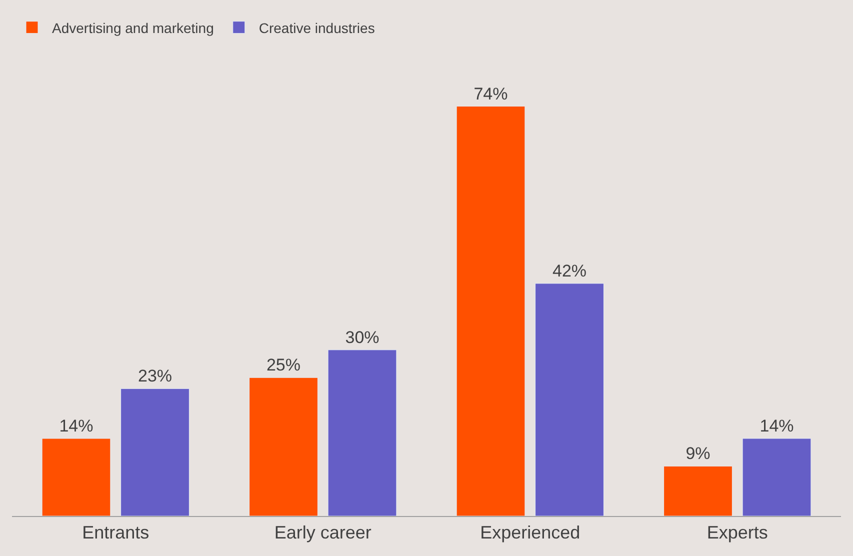 Image resolution: width=853 pixels, height=556 pixels. Describe the element at coordinates (569, 270) in the screenshot. I see `data-label: 42%` at that location.